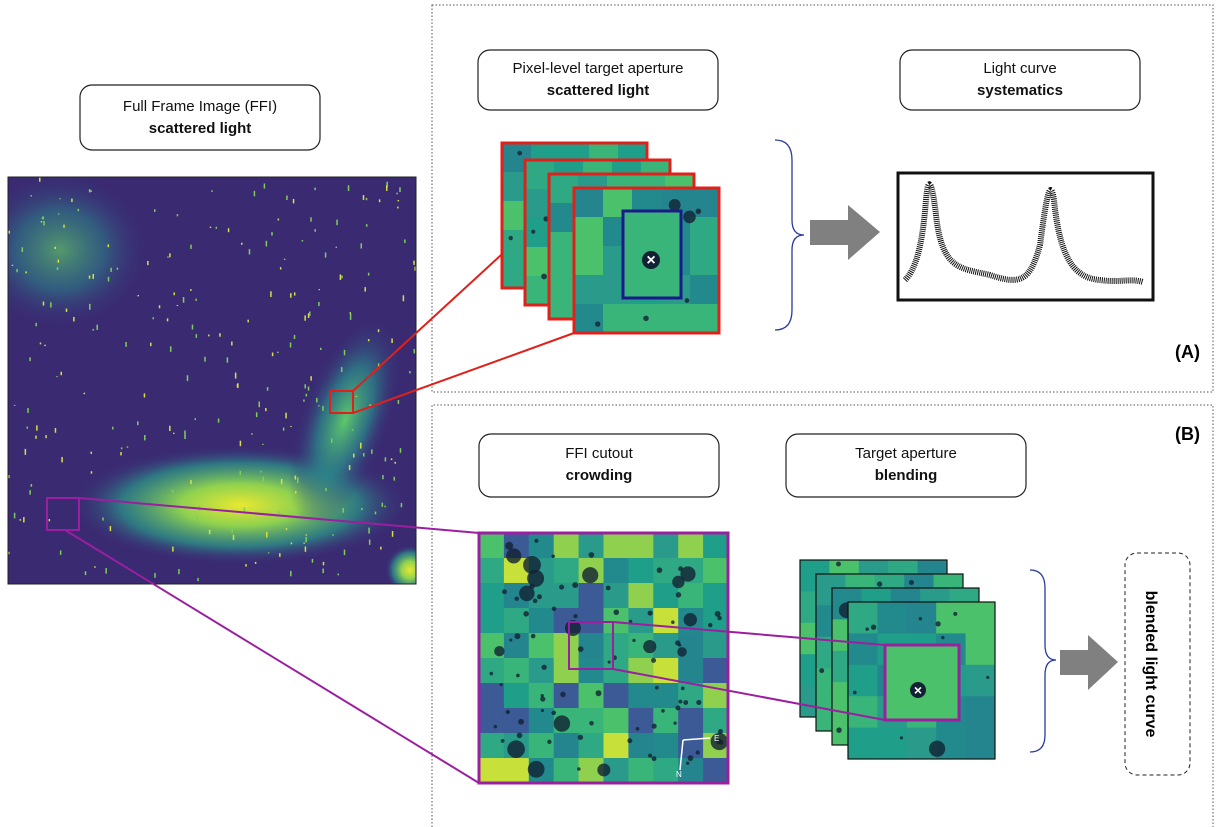  I want to click on ffi-zoom-box-b, so click(63, 514).